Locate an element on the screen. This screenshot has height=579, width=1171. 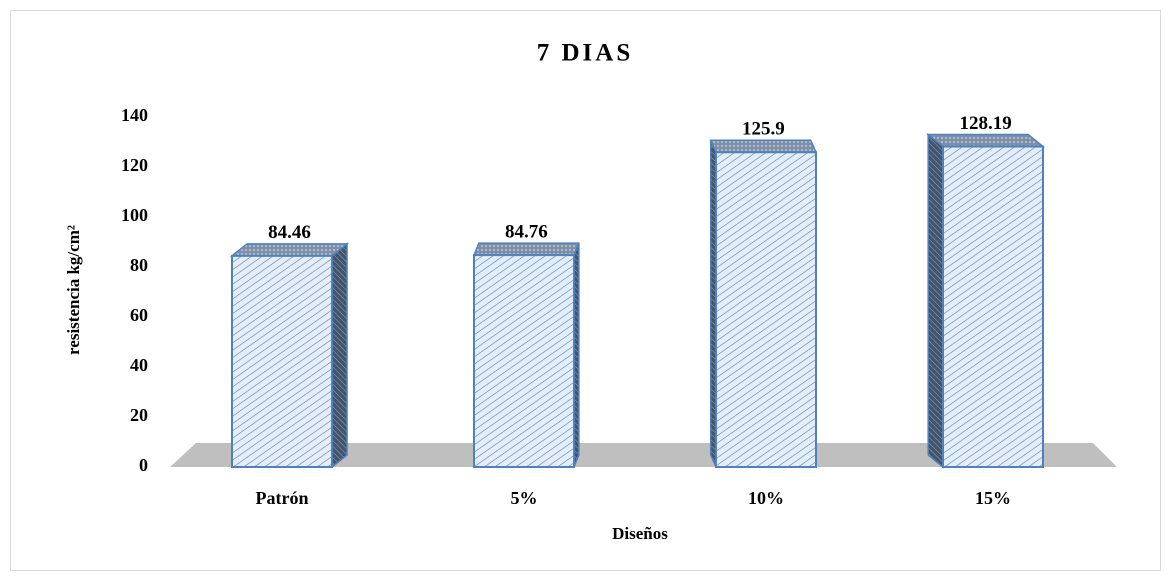
x-tick-label: 5% is located at coordinates (524, 498).